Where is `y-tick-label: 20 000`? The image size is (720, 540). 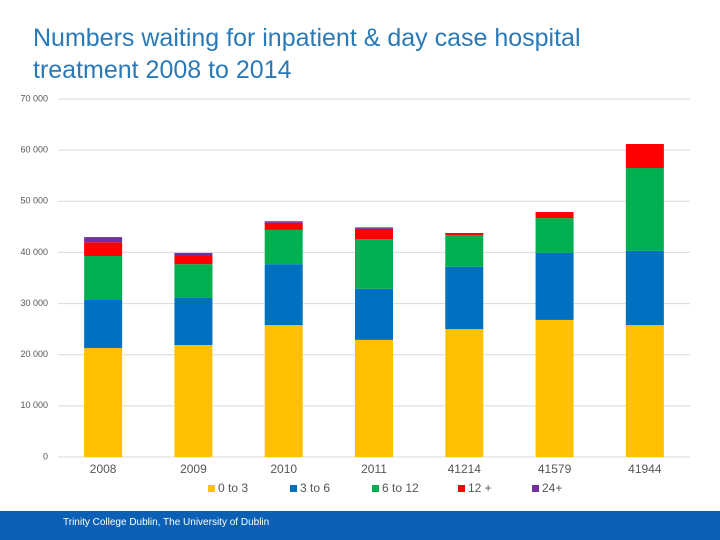
y-tick-label: 20 000 is located at coordinates (34, 354).